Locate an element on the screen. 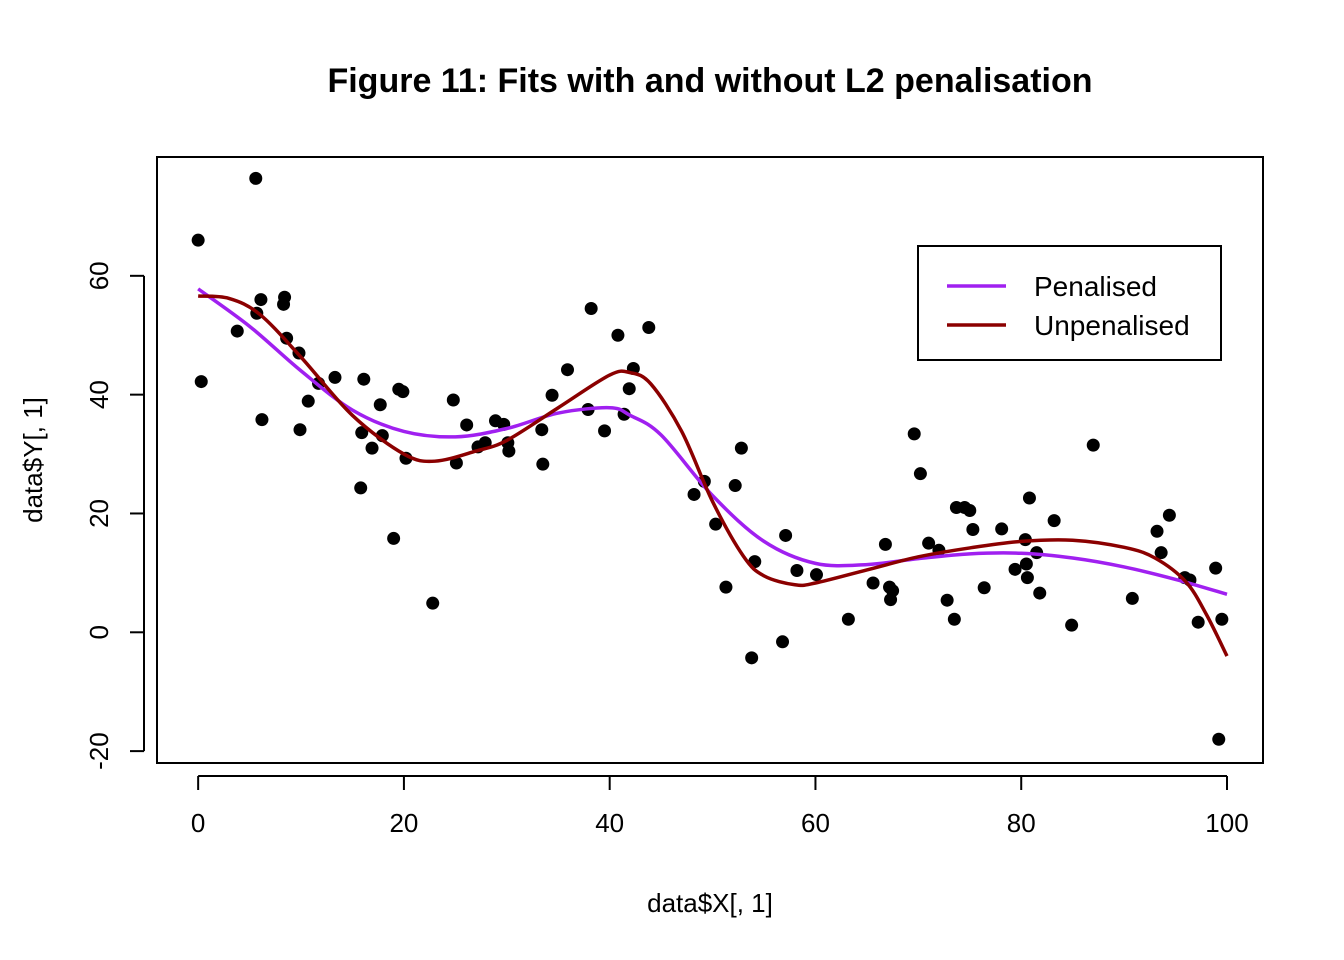 This screenshot has height=960, width=1344. y-tick-label: 40 is located at coordinates (99, 394).